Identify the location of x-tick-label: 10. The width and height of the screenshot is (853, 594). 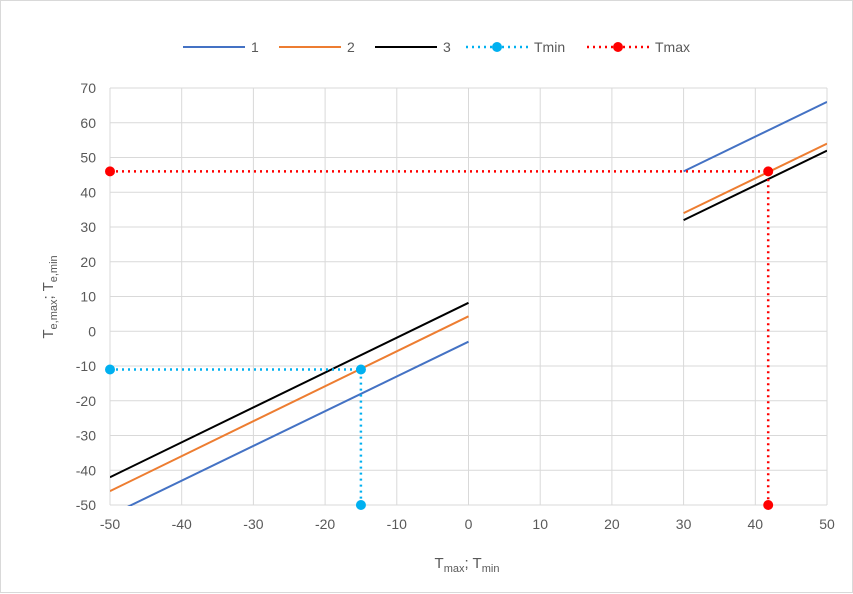
(540, 524).